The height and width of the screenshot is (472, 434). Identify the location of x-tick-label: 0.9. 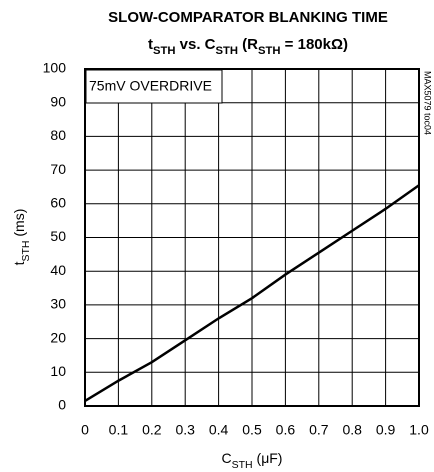
(386, 430).